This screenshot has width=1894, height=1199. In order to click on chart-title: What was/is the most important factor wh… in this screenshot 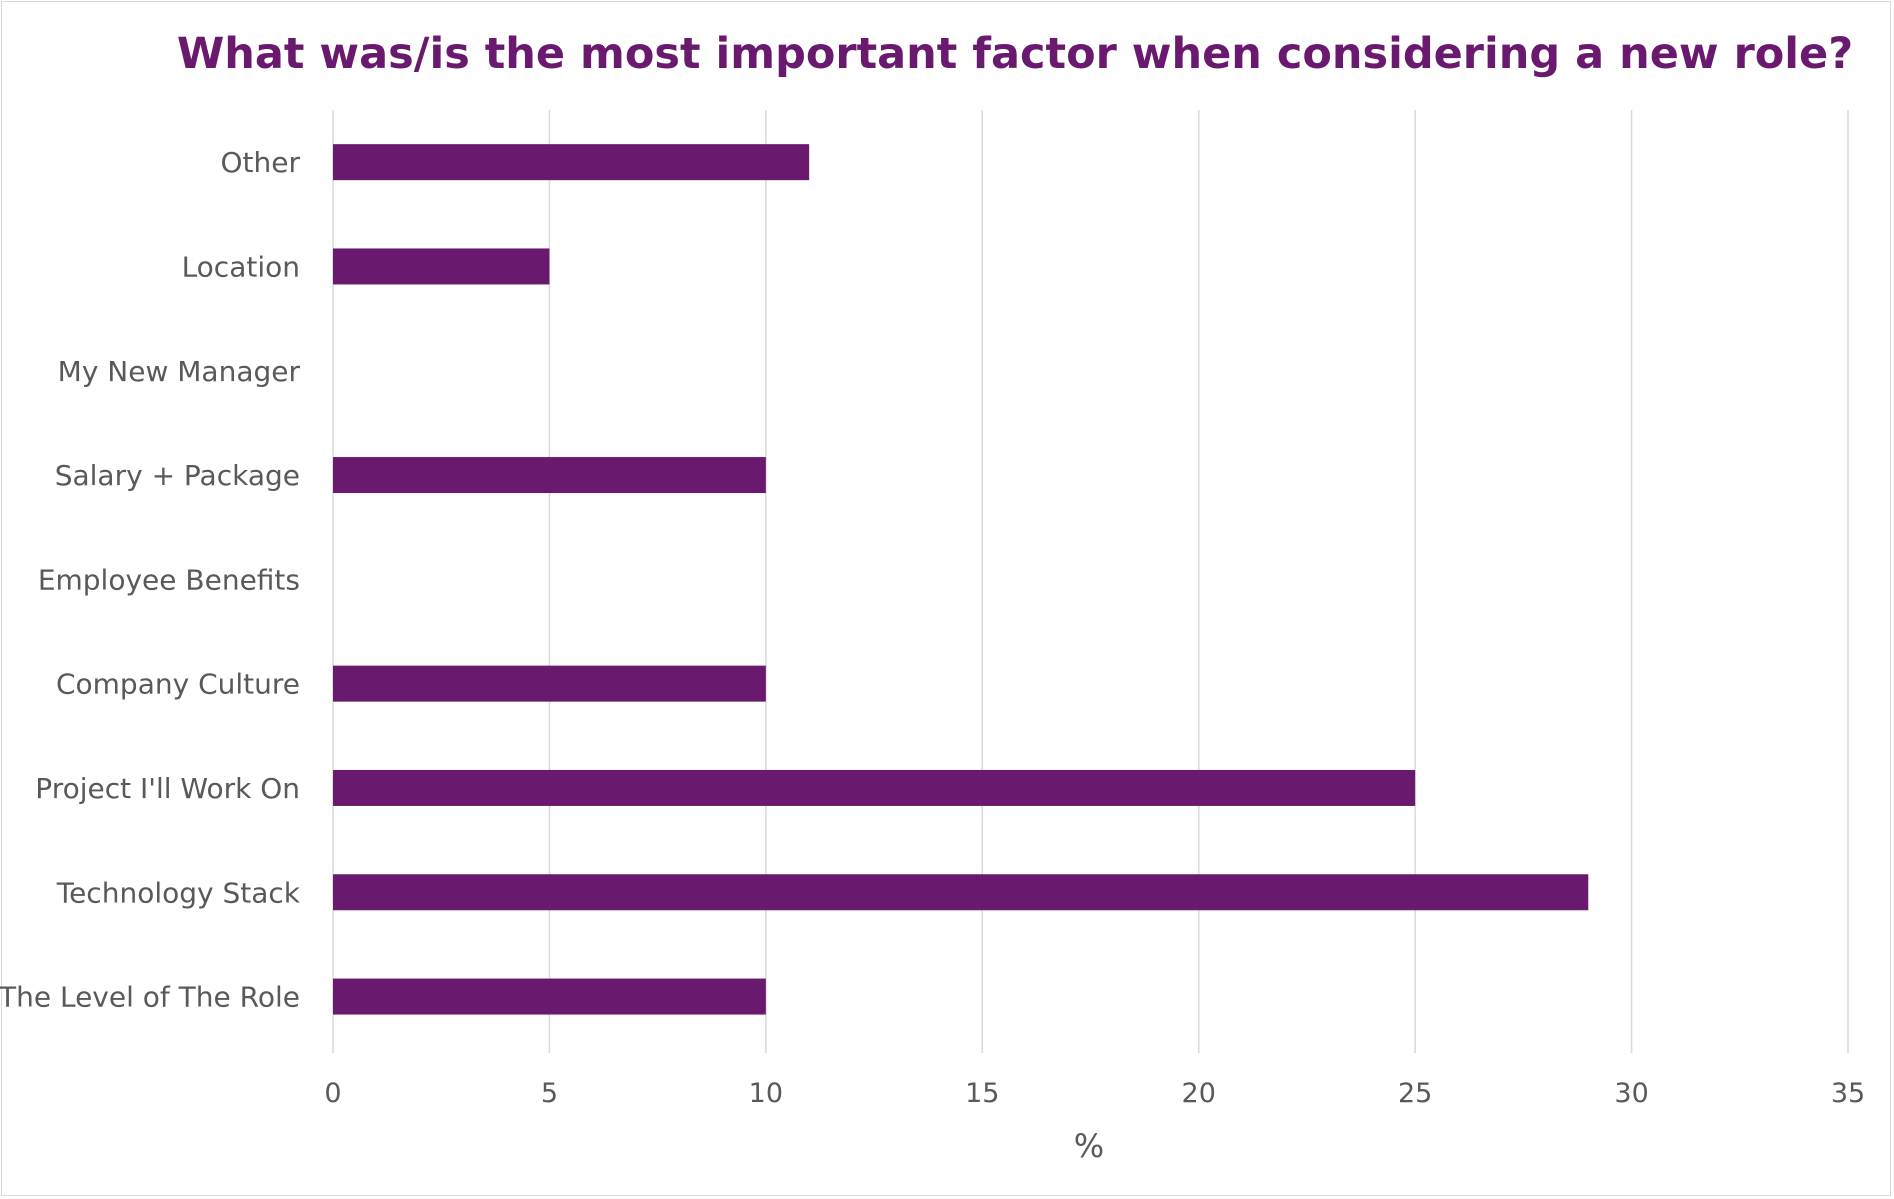, I will do `click(1015, 54)`.